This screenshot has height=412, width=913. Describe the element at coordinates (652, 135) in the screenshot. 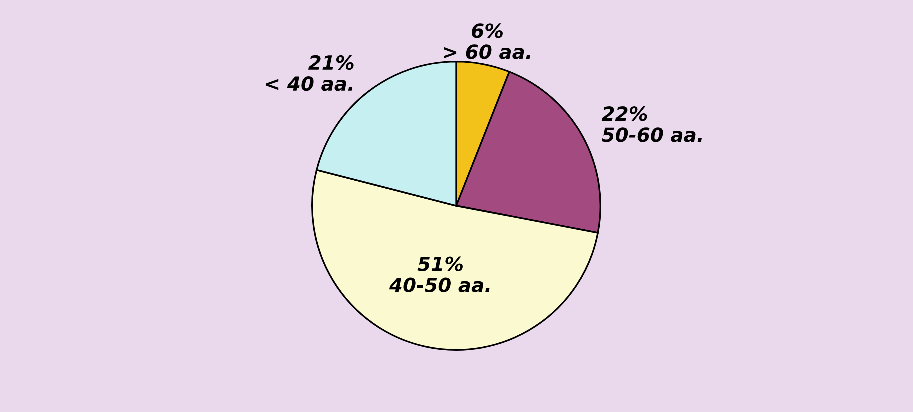

I see `slice-label: 50-60 aa.` at that location.